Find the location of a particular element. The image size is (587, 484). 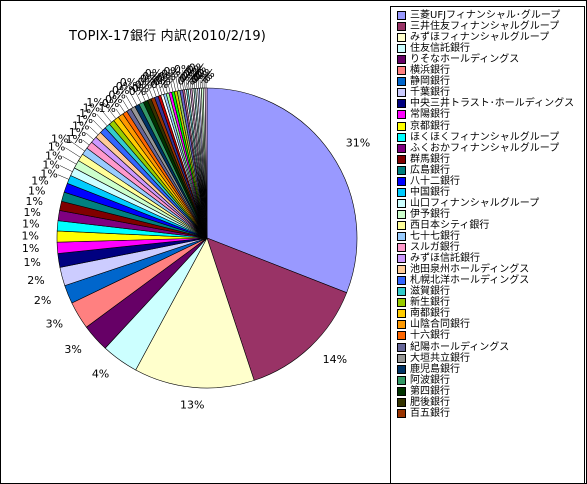

legend-label: みずほフィナンシャルグループ is located at coordinates (480, 38).